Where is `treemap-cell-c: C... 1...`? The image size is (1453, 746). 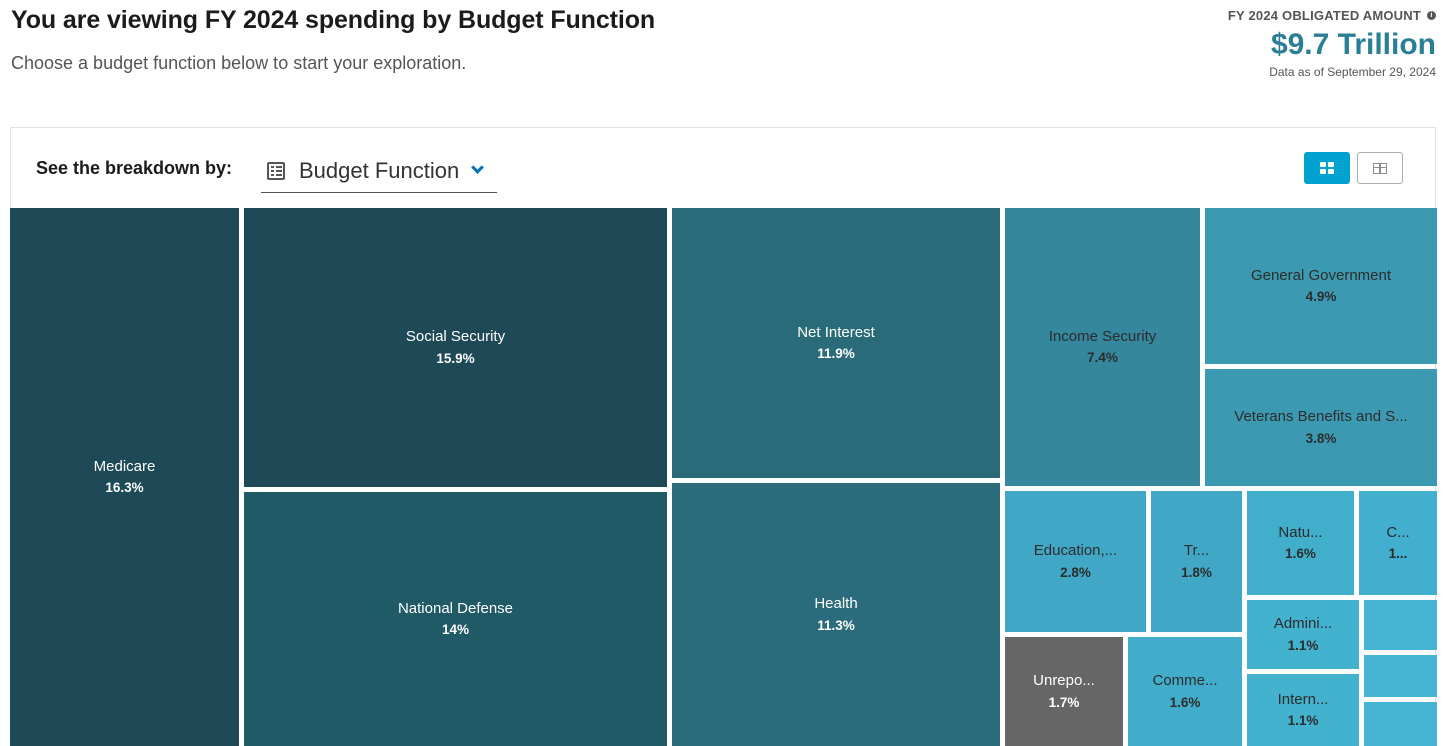
treemap-cell-c: C... 1... is located at coordinates (1398, 543).